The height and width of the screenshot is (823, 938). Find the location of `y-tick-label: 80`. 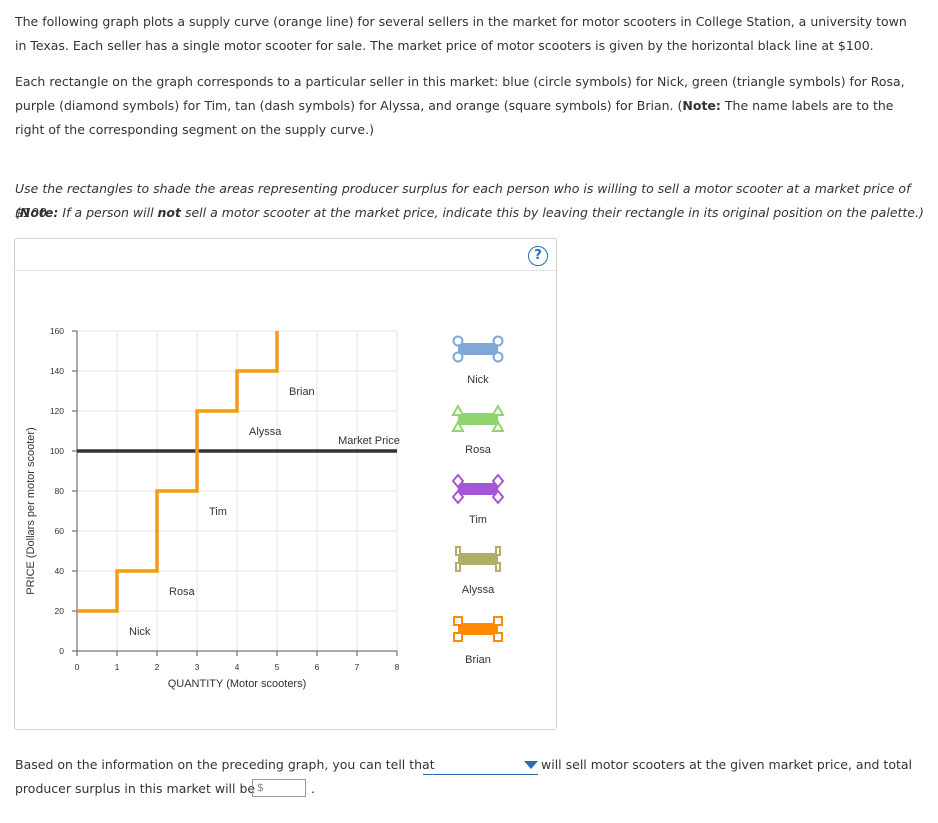

y-tick-label: 80 is located at coordinates (60, 491).